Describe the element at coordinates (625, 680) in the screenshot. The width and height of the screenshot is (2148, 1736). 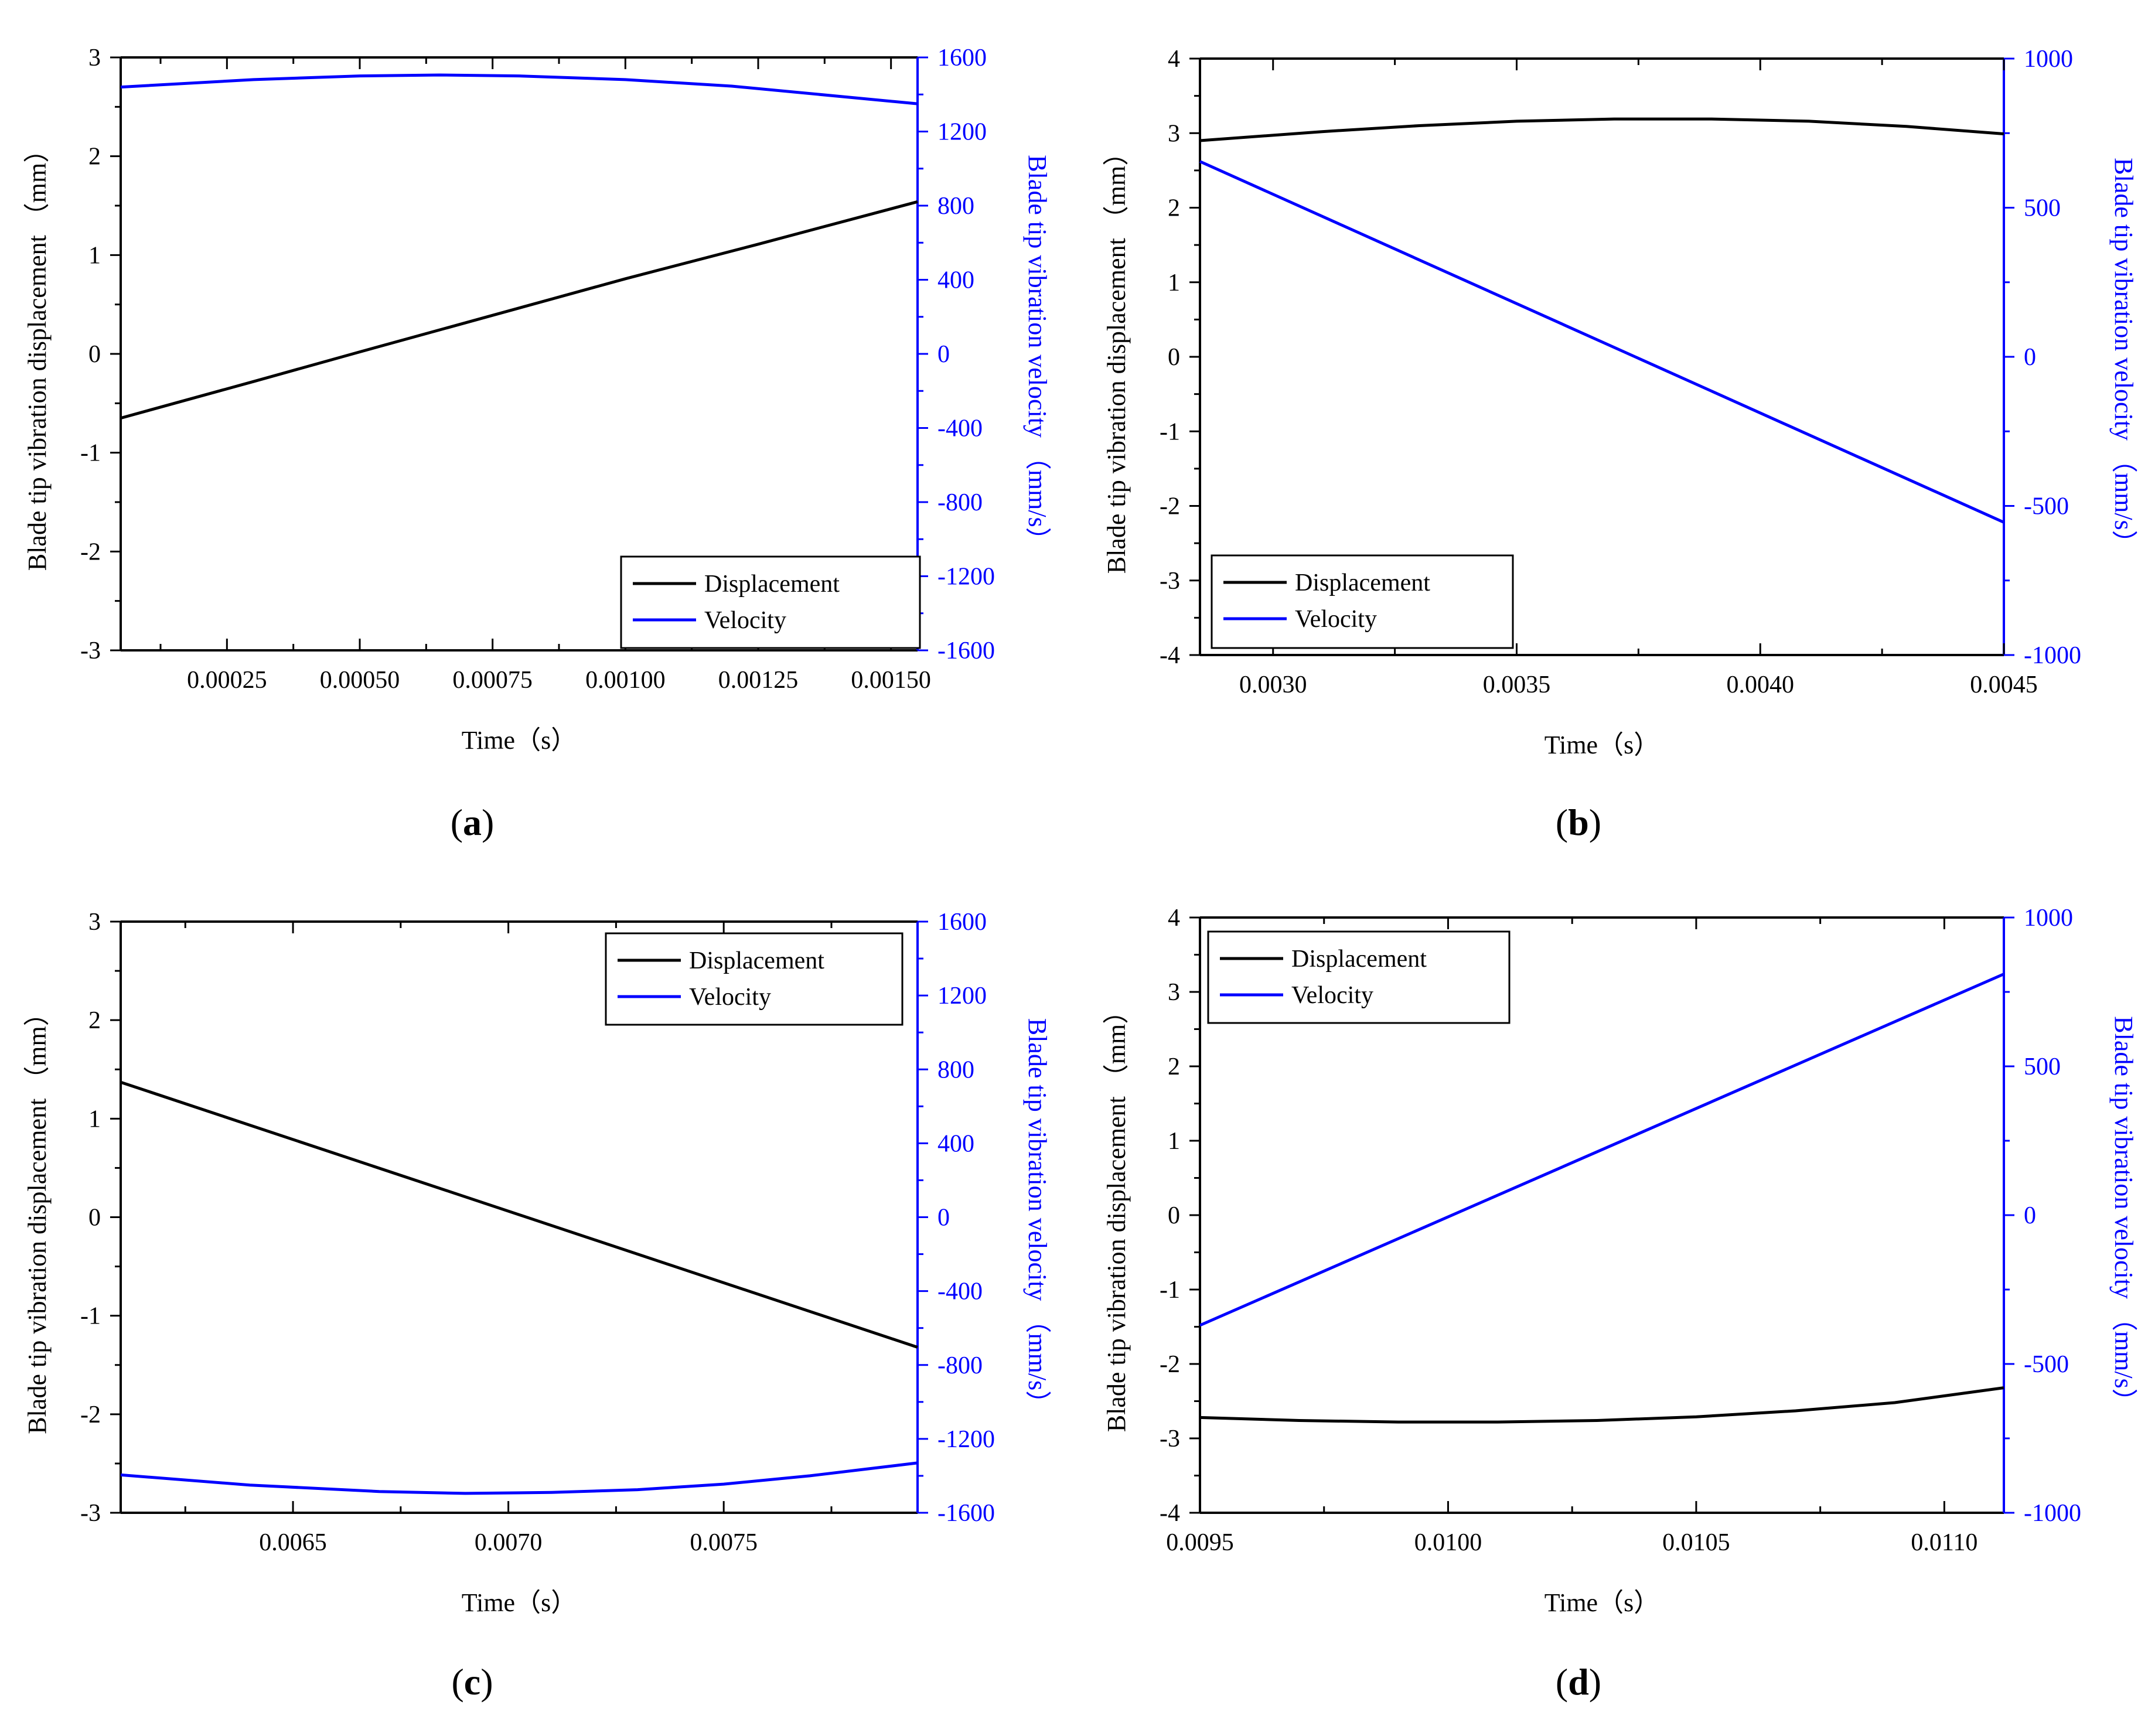
I see `x-tick-label: 0.00100` at that location.